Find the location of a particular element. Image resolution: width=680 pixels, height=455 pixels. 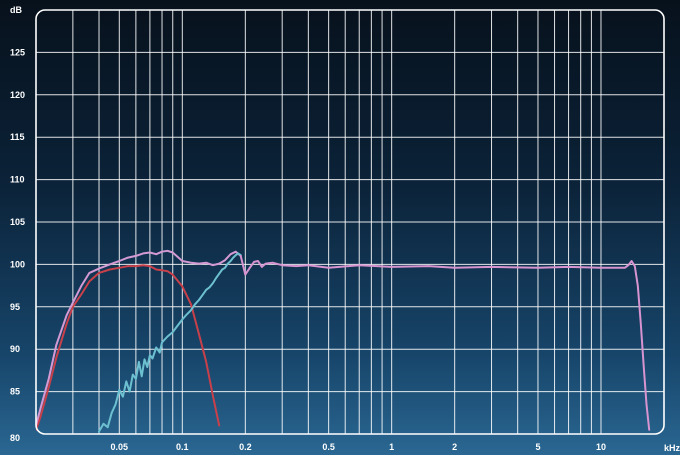

x-tick-label: 0.2 is located at coordinates (245, 447).